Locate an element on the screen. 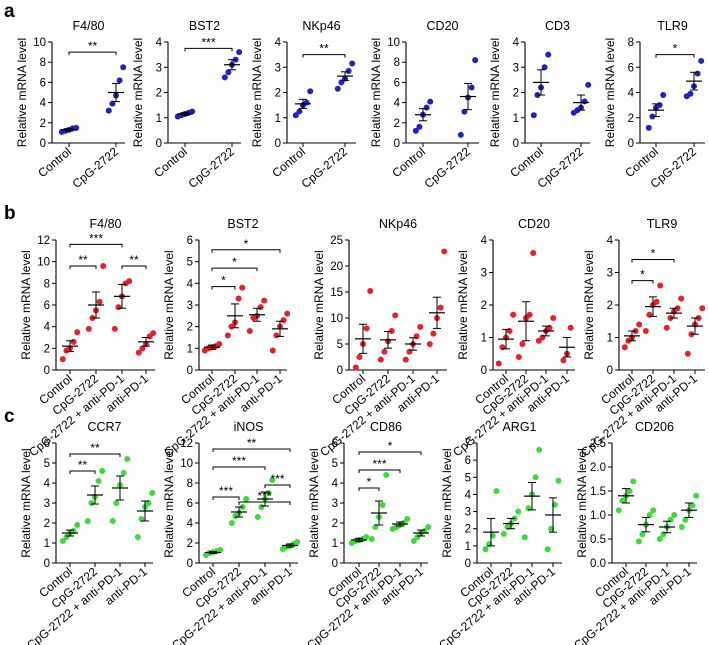 This screenshot has width=709, height=645. chart-title: F4/80 is located at coordinates (89, 26).